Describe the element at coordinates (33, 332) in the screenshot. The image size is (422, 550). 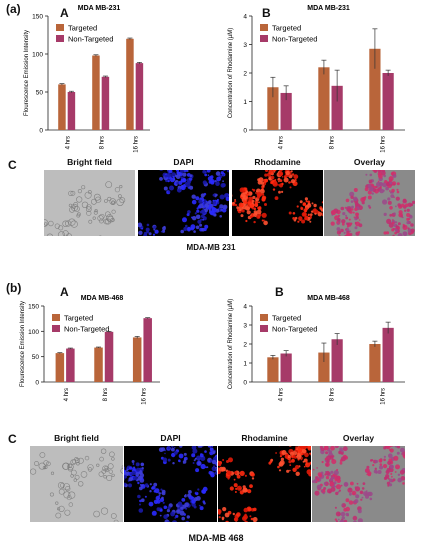
I see `y-tick-label: 100` at that location.